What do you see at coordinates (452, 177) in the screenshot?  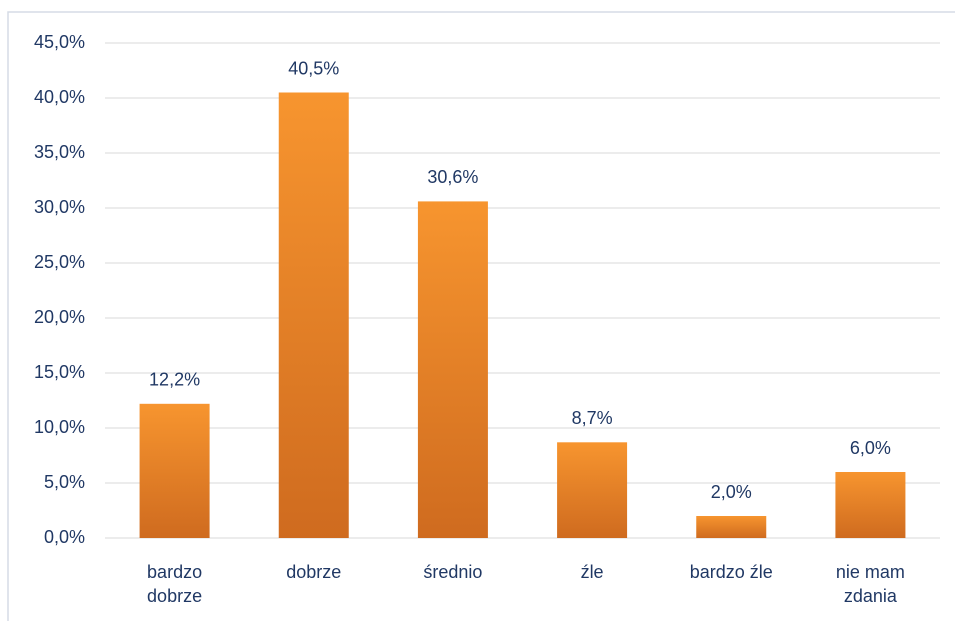 I see `data-label: 30,6%` at bounding box center [452, 177].